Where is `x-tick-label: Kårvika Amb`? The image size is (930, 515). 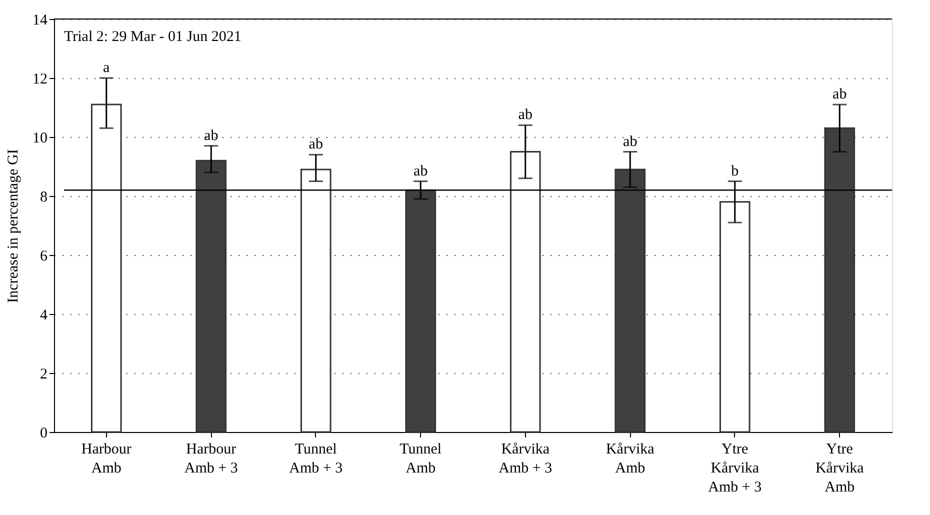 x-tick-label: Kårvika Amb is located at coordinates (630, 459).